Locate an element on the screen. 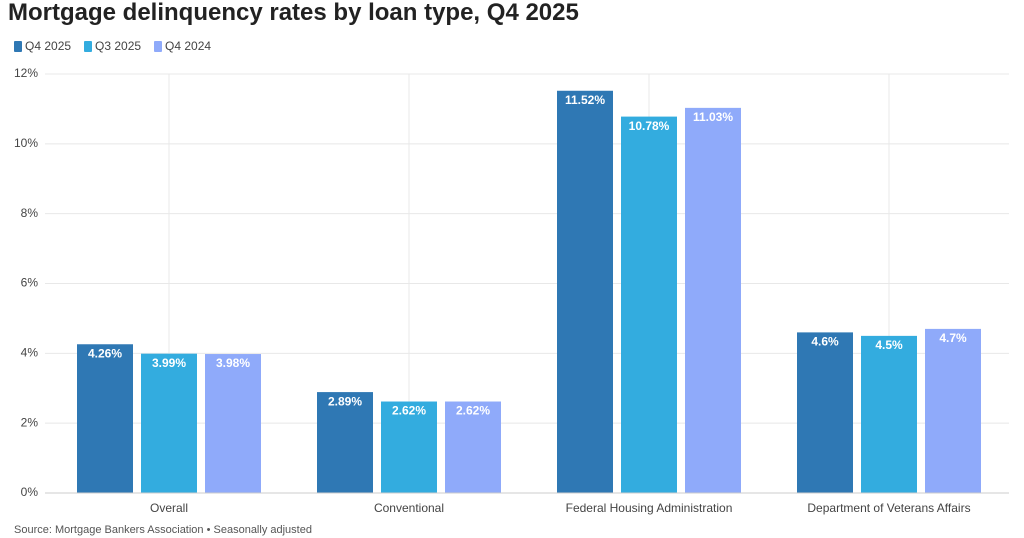 Image resolution: width=1024 pixels, height=538 pixels. y-tick-label: 12% is located at coordinates (26, 73).